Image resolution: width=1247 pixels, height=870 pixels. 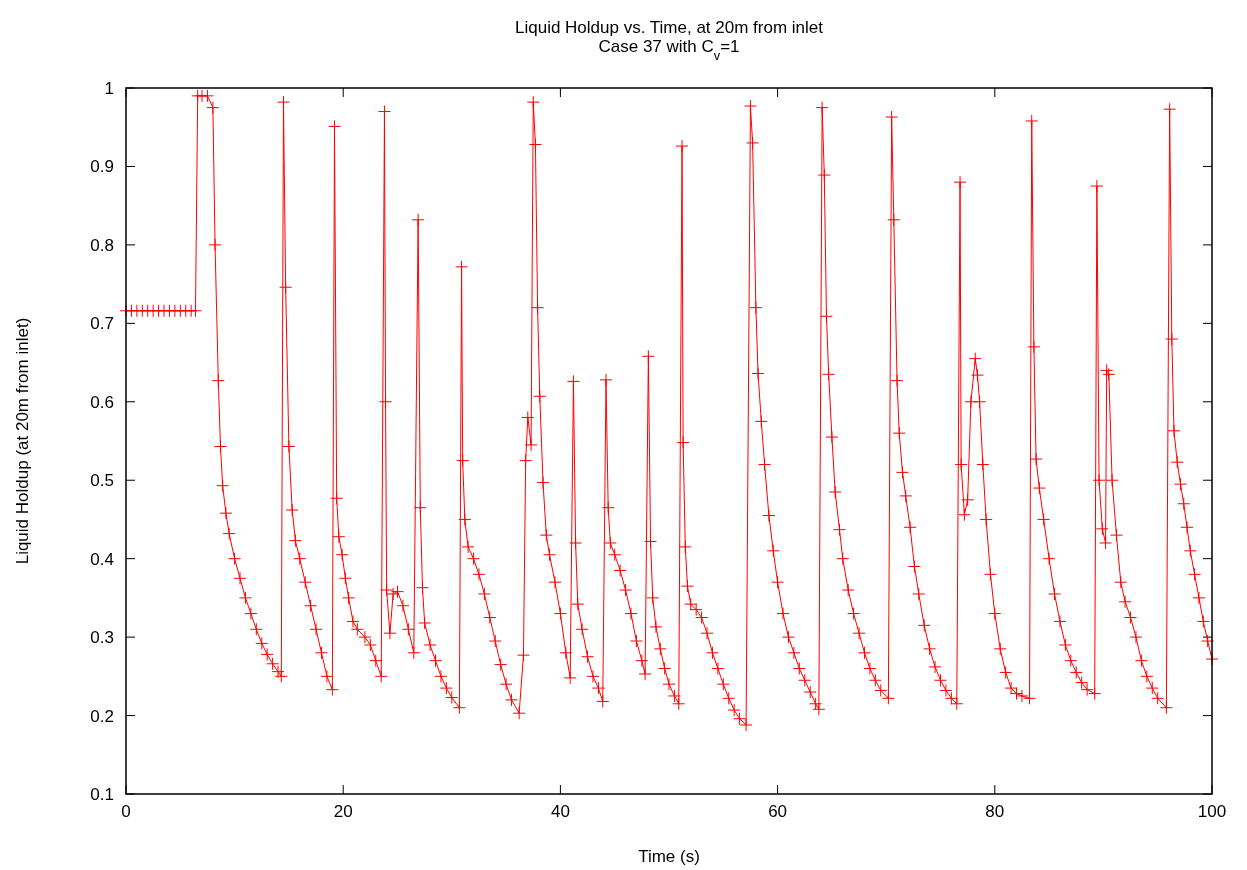 What do you see at coordinates (102, 794) in the screenshot?
I see `y-tick-label: 0.1` at bounding box center [102, 794].